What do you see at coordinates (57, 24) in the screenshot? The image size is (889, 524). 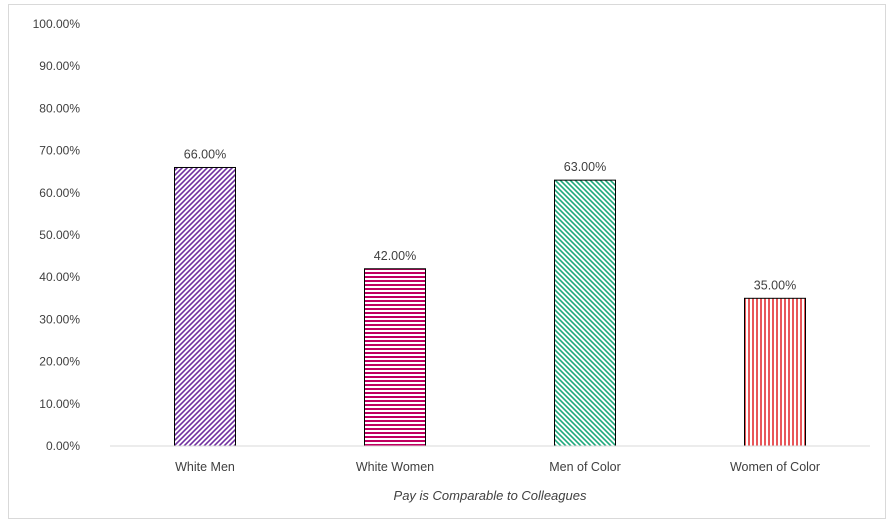 I see `y-tick-label: 100.00%` at bounding box center [57, 24].